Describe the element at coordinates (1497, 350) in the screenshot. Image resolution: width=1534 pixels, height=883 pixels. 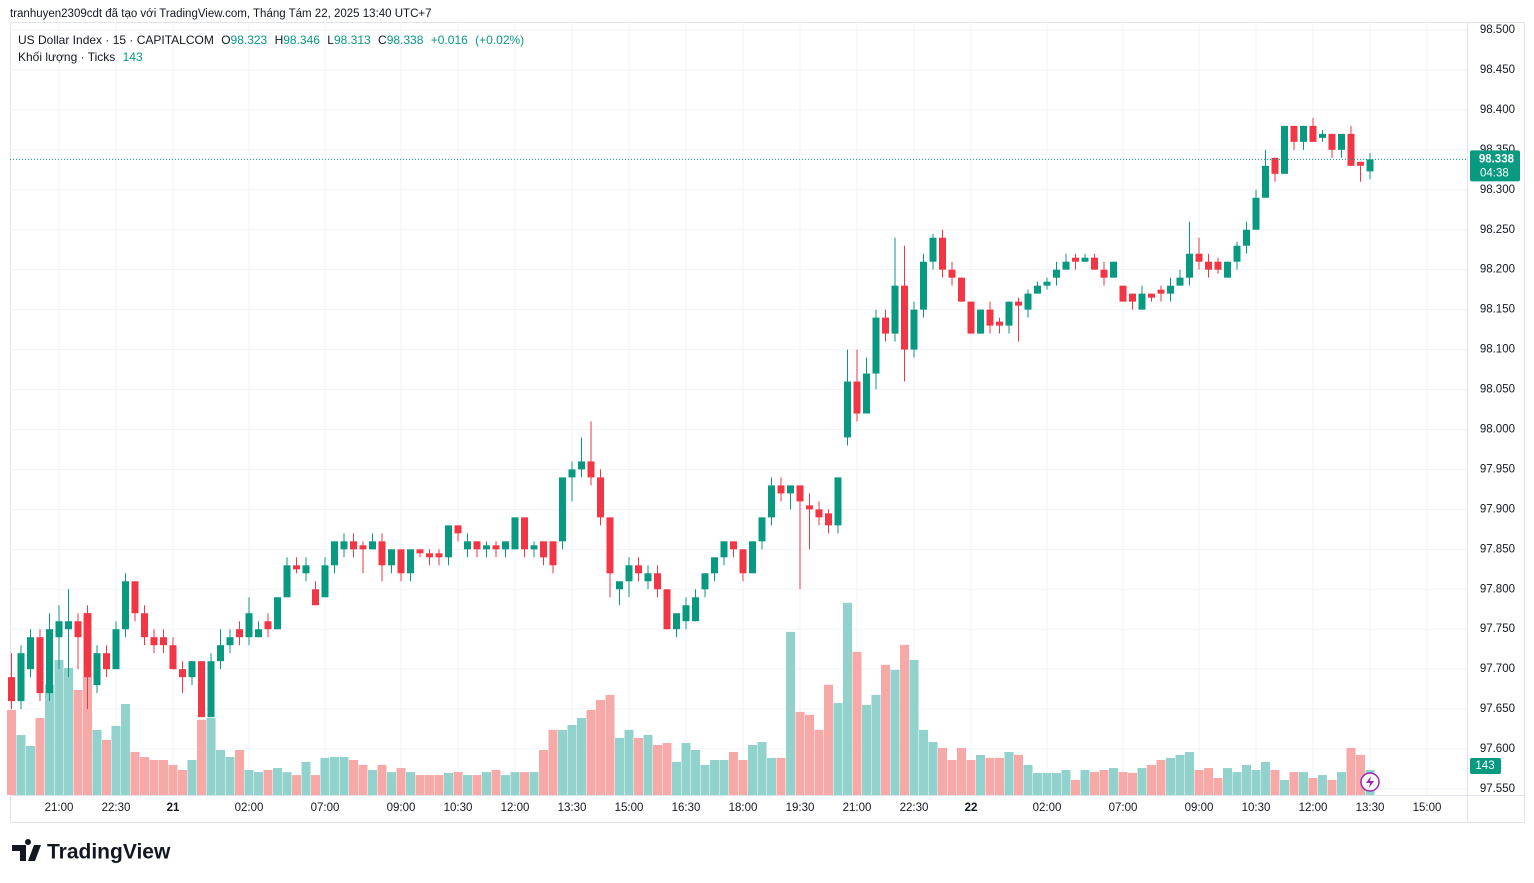
I see `y-tick-label: 98.100` at that location.